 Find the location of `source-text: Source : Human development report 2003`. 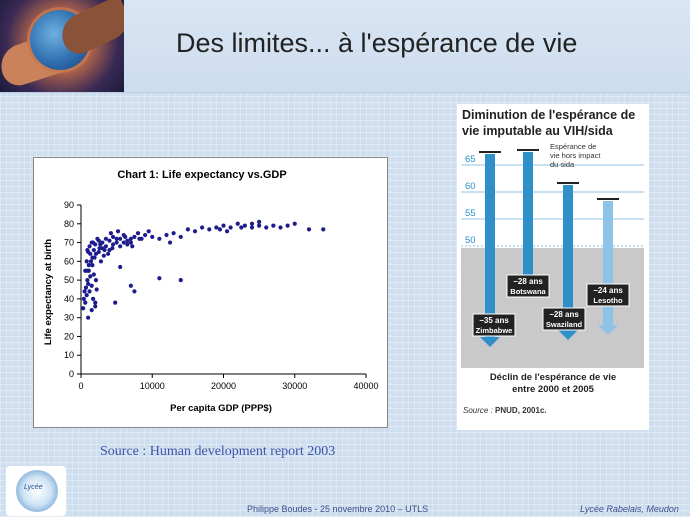

source-text: Source : Human development report 2003 is located at coordinates (218, 451).